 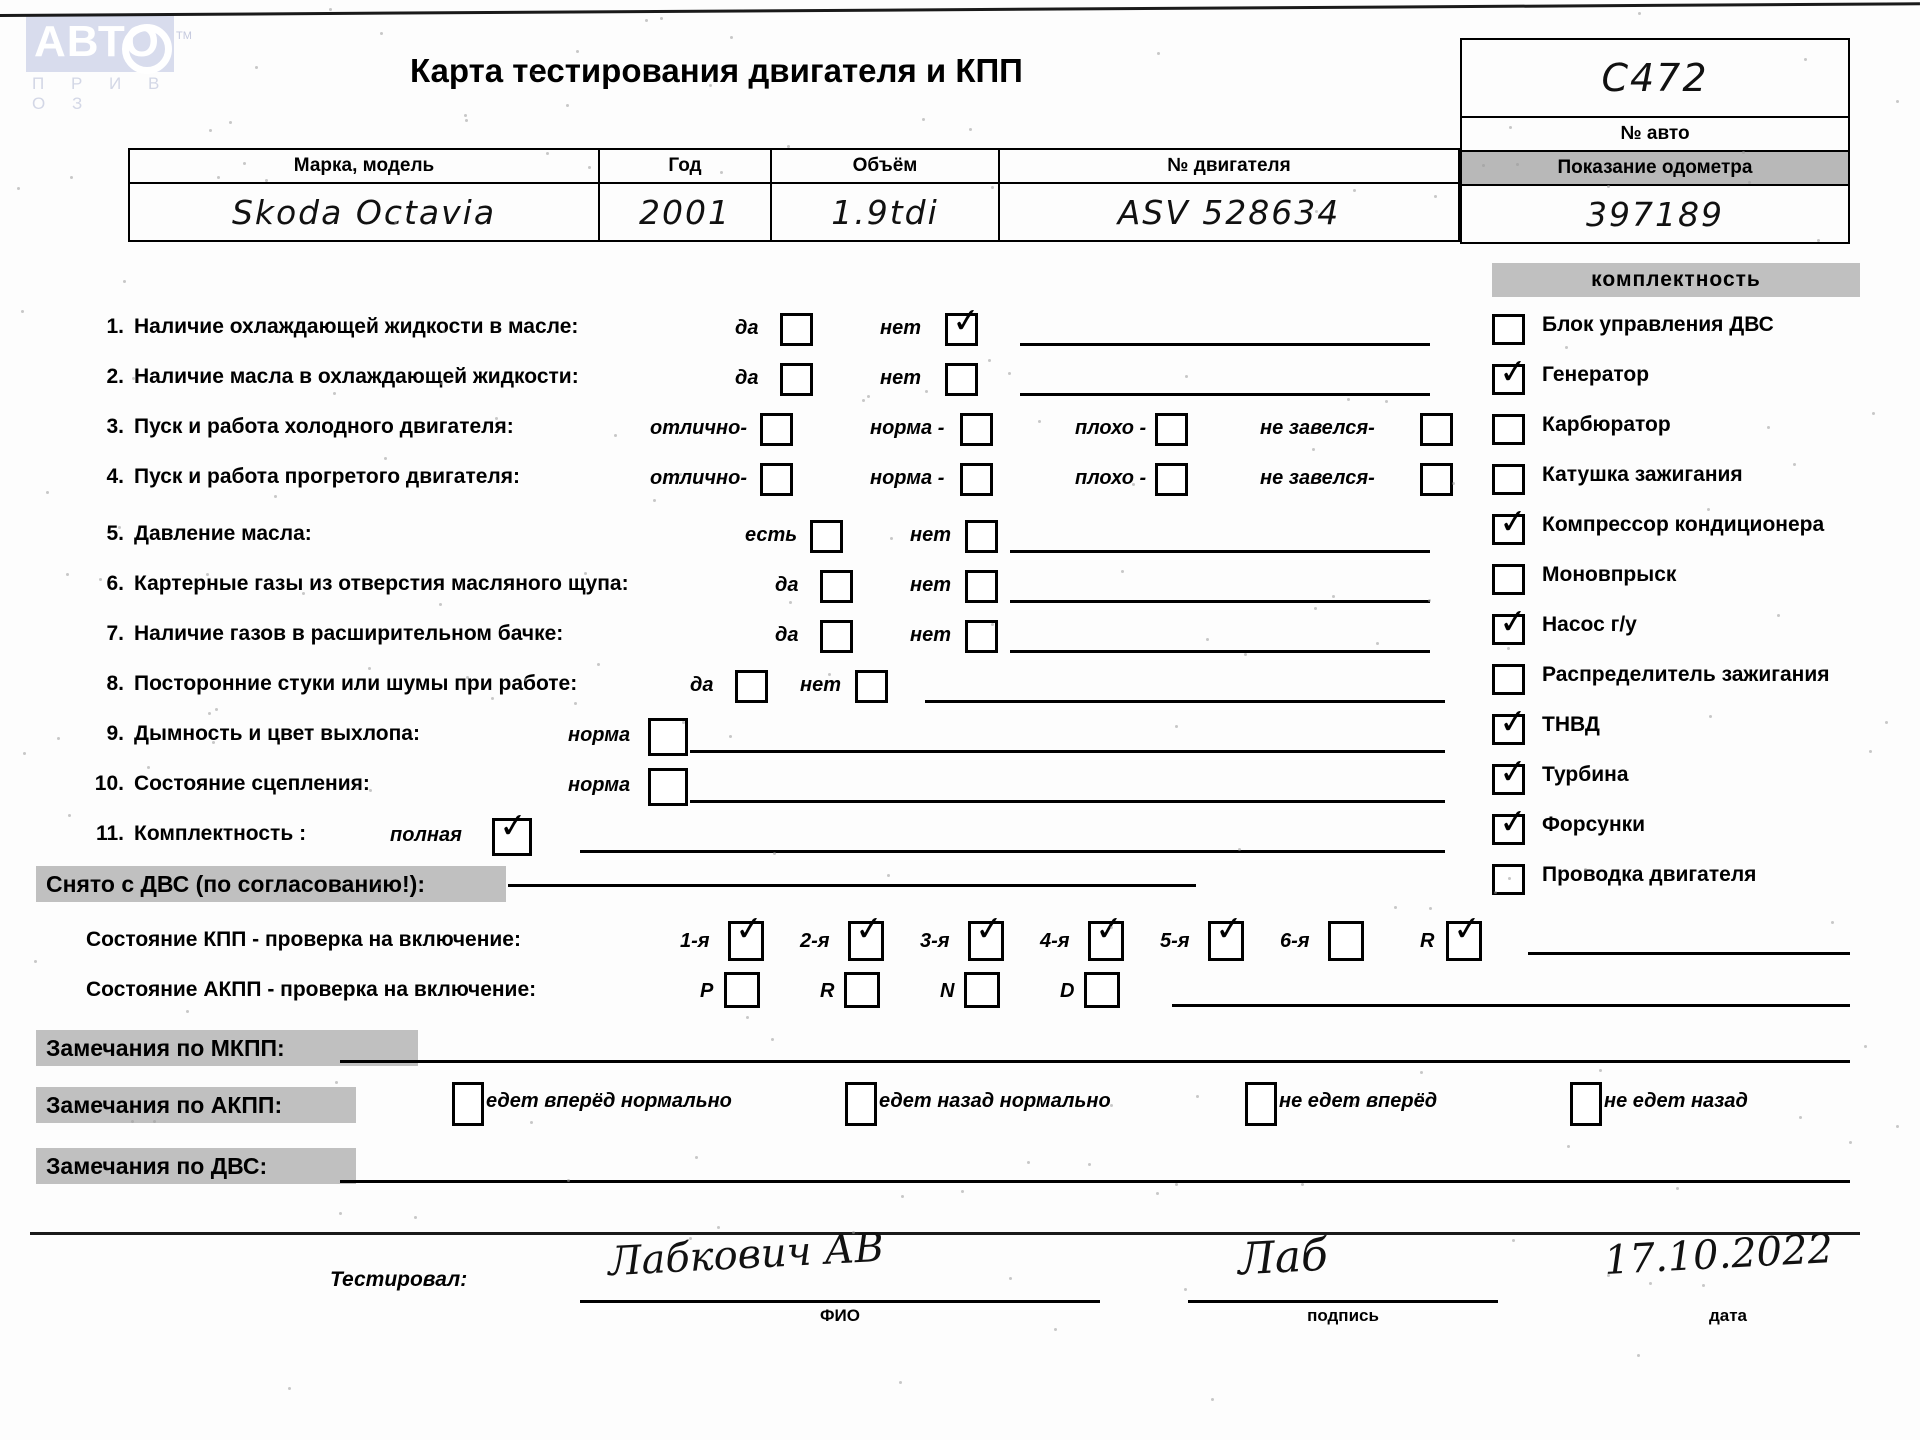 What do you see at coordinates (1229, 166) in the screenshot?
I see `vehicle-engine-no-caption: № двигателя` at bounding box center [1229, 166].